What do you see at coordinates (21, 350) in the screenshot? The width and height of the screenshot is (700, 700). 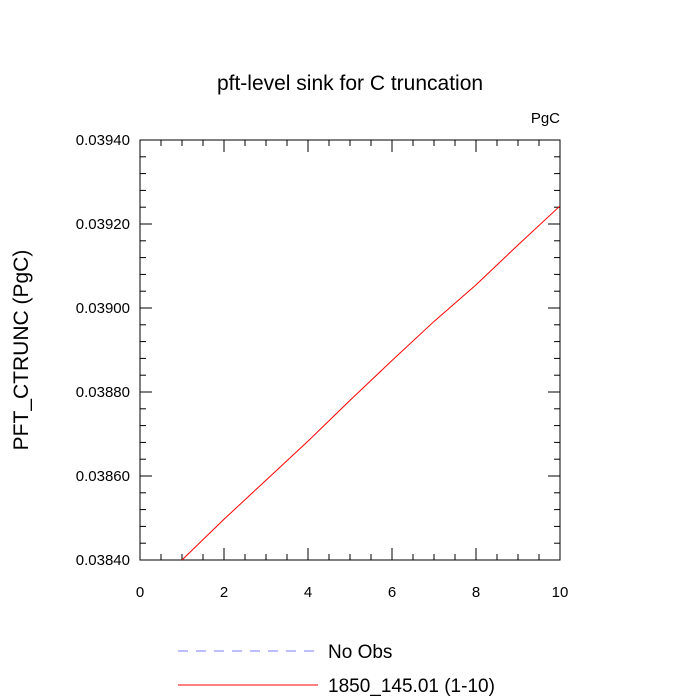 I see `y-axis-label: PFT_CTRUNC (PgC)` at bounding box center [21, 350].